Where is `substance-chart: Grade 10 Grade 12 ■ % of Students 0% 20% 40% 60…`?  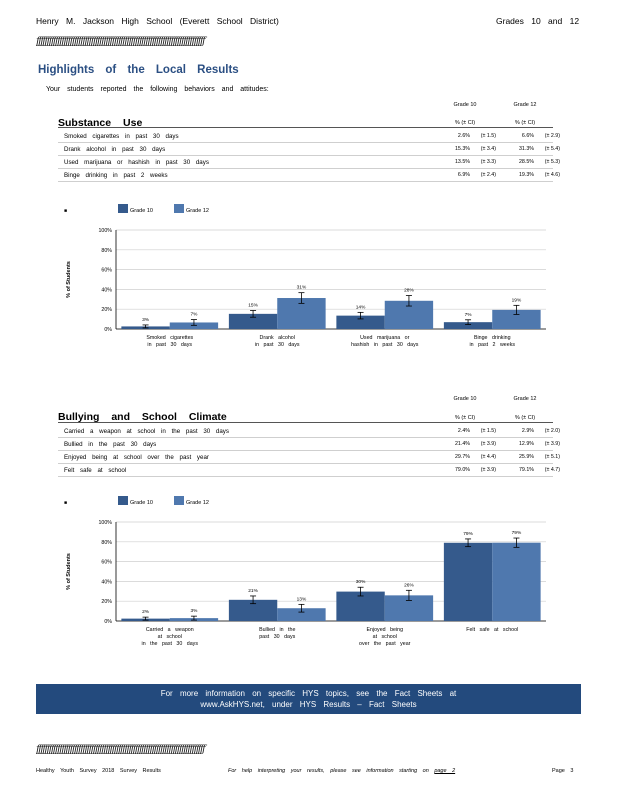 substance-chart: Grade 10 Grade 12 ■ % of Students 0% 20% 40% 60… is located at coordinates (305, 276).